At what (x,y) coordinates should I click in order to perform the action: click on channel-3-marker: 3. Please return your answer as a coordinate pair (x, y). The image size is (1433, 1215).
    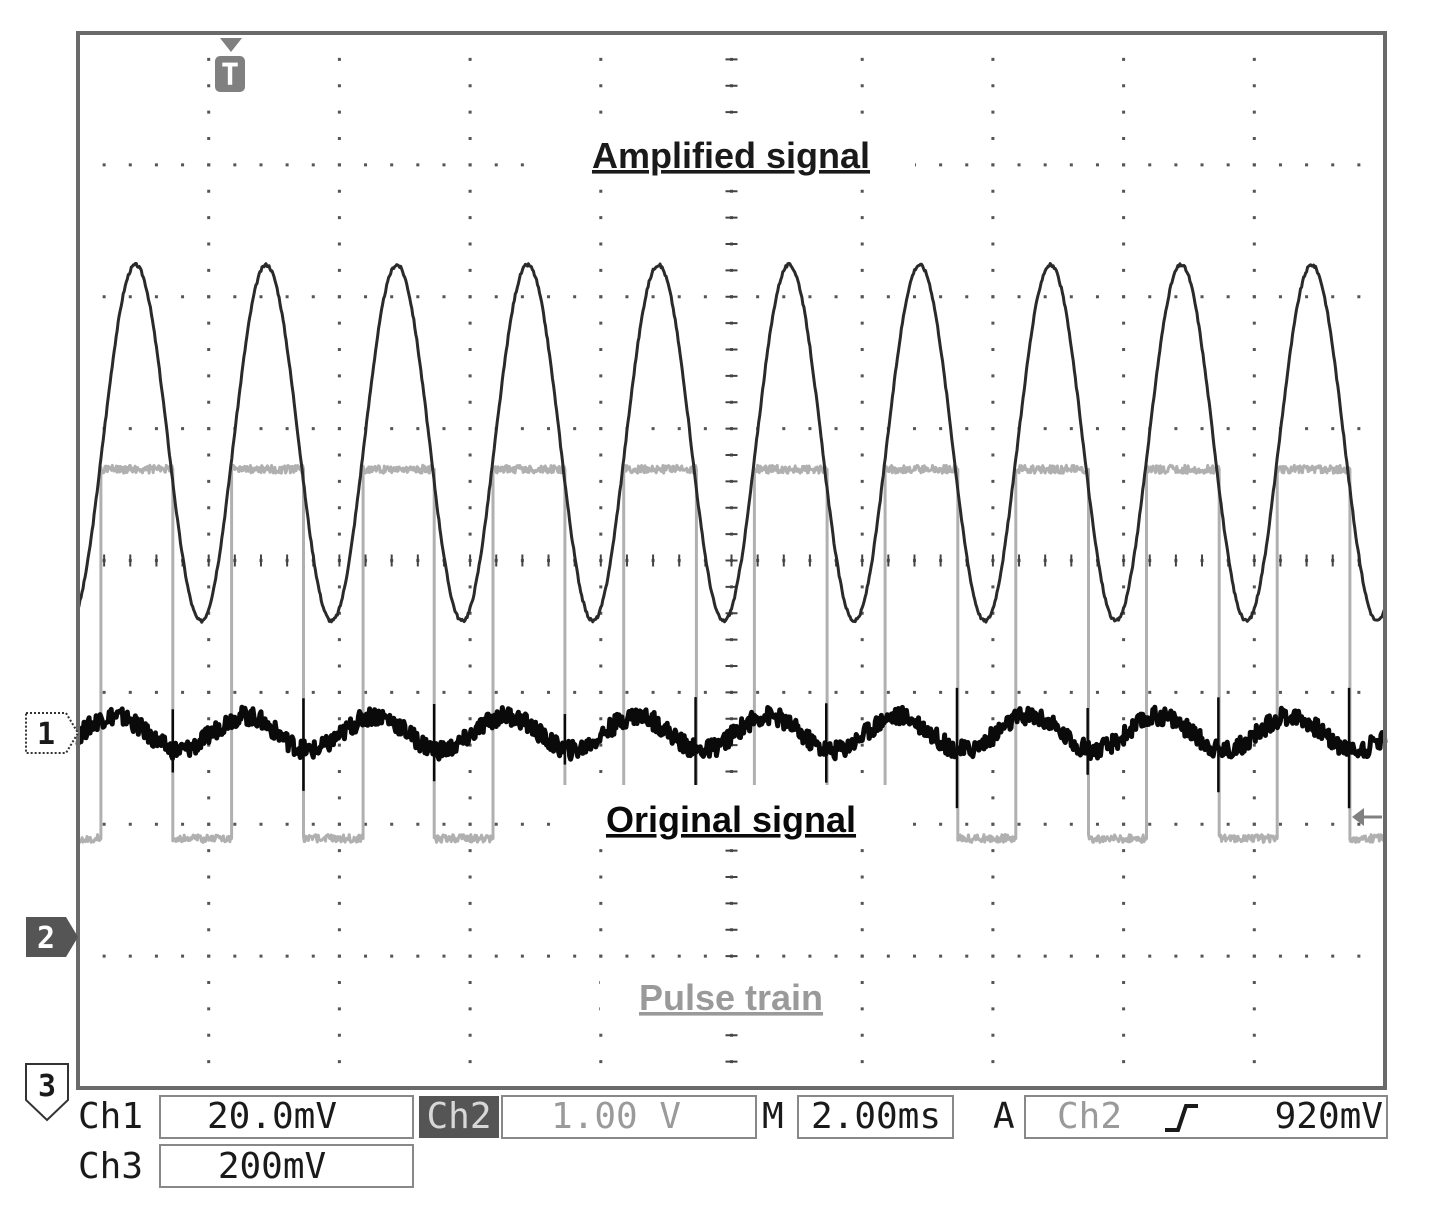
    Looking at the image, I should click on (47, 1092).